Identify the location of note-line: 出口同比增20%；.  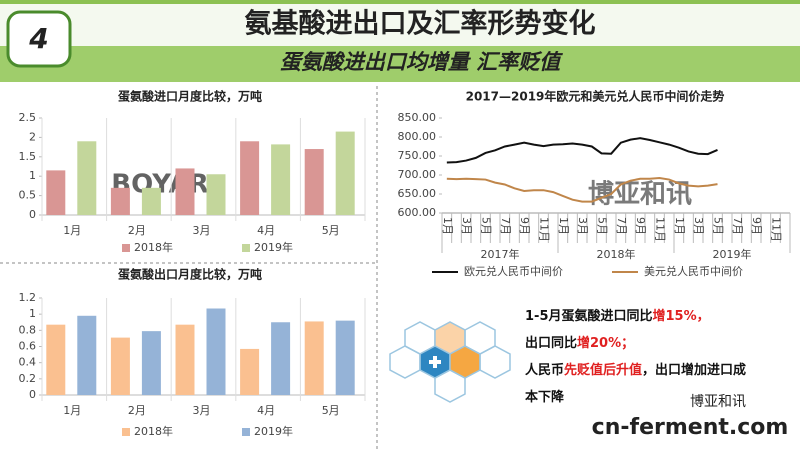
(579, 343).